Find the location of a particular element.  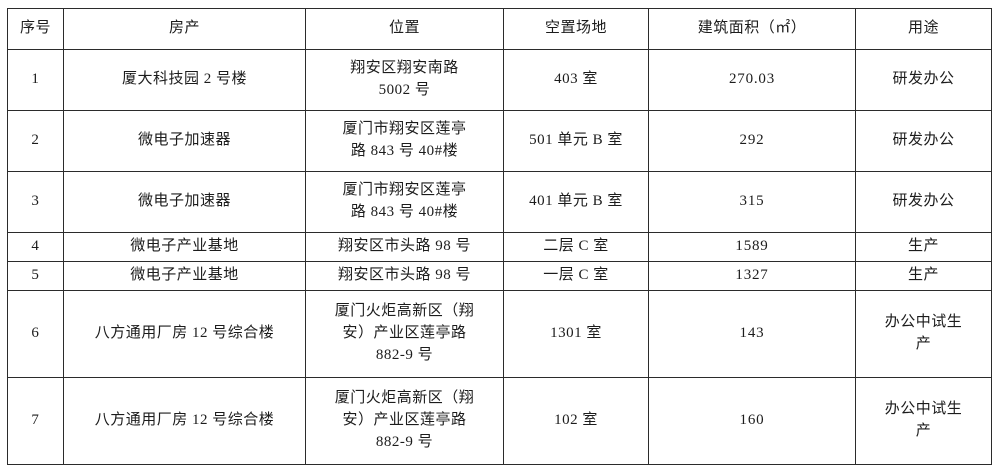

cell-seq: 5 is located at coordinates (35, 276).